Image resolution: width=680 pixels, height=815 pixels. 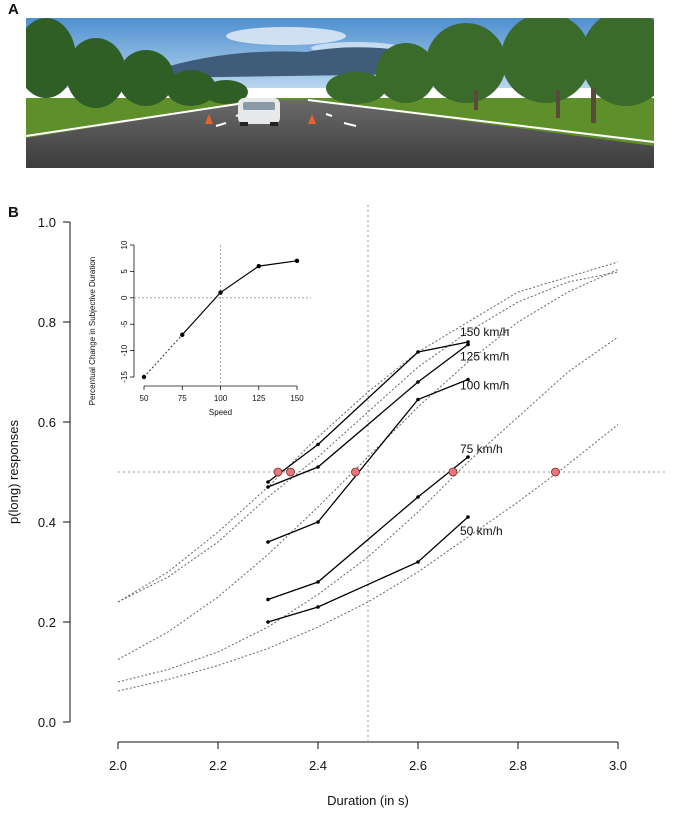 I want to click on inset-y-tick-label: 0, so click(x=124, y=297).